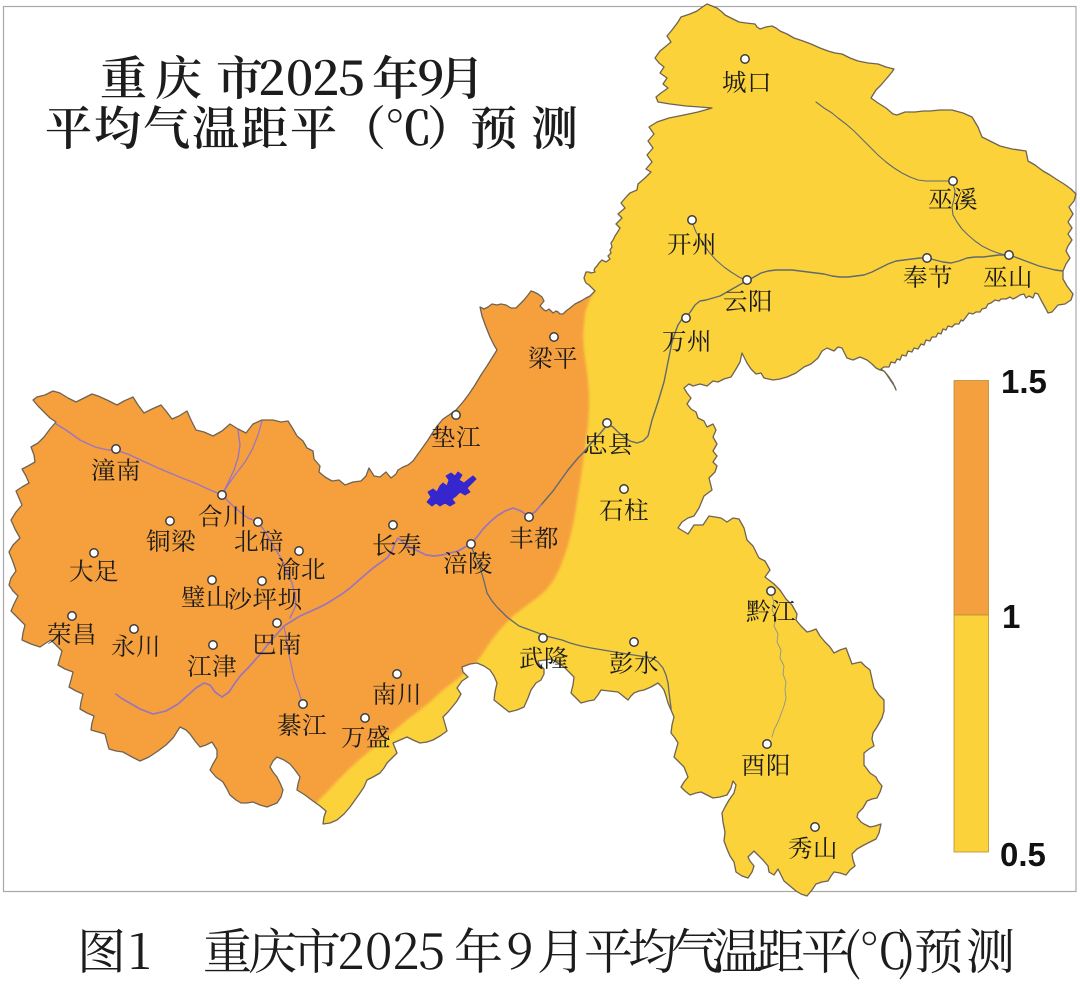  I want to click on svg-text: 1.5, so click(1024, 381).